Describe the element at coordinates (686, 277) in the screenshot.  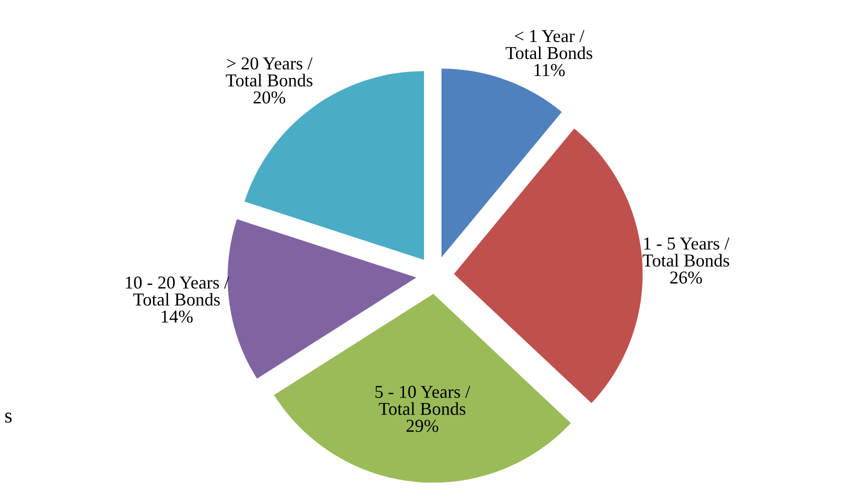
I see `data-label: 26%` at that location.